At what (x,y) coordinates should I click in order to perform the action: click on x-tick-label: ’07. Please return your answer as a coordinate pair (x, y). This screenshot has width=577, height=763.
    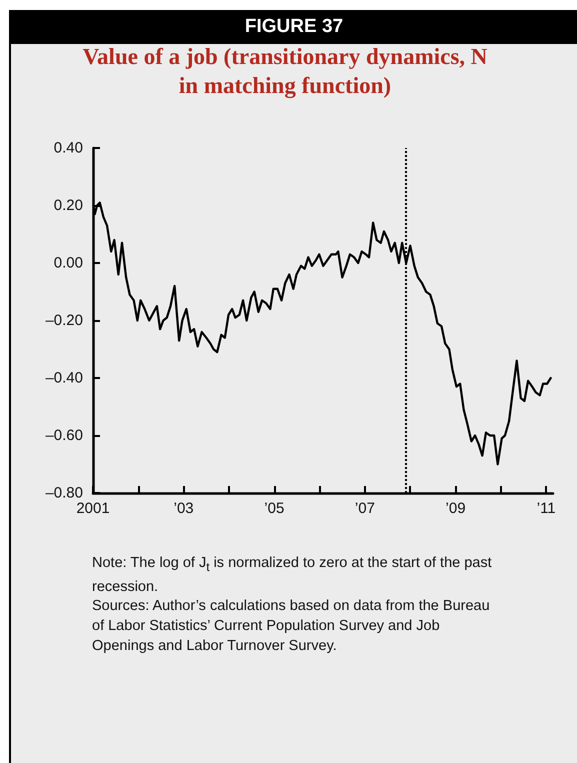
    Looking at the image, I should click on (364, 508).